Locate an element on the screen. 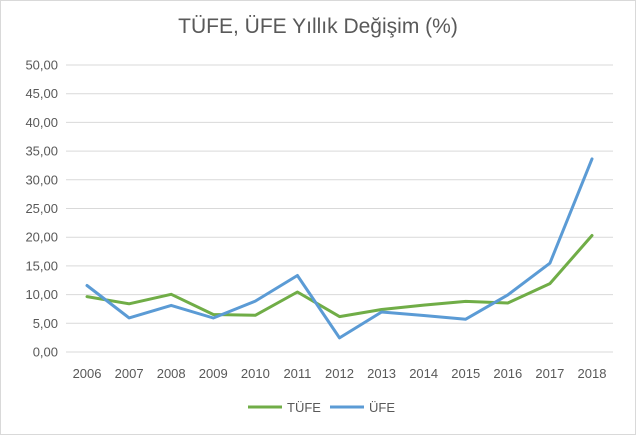 The height and width of the screenshot is (435, 636). x-tick-label: 2013 is located at coordinates (381, 373).